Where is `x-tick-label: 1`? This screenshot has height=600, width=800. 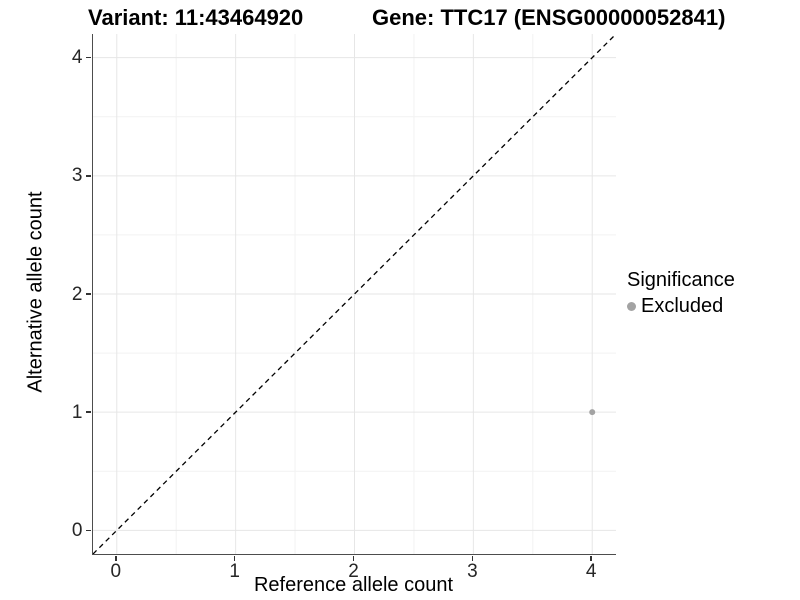 x-tick-label: 1 is located at coordinates (234, 571).